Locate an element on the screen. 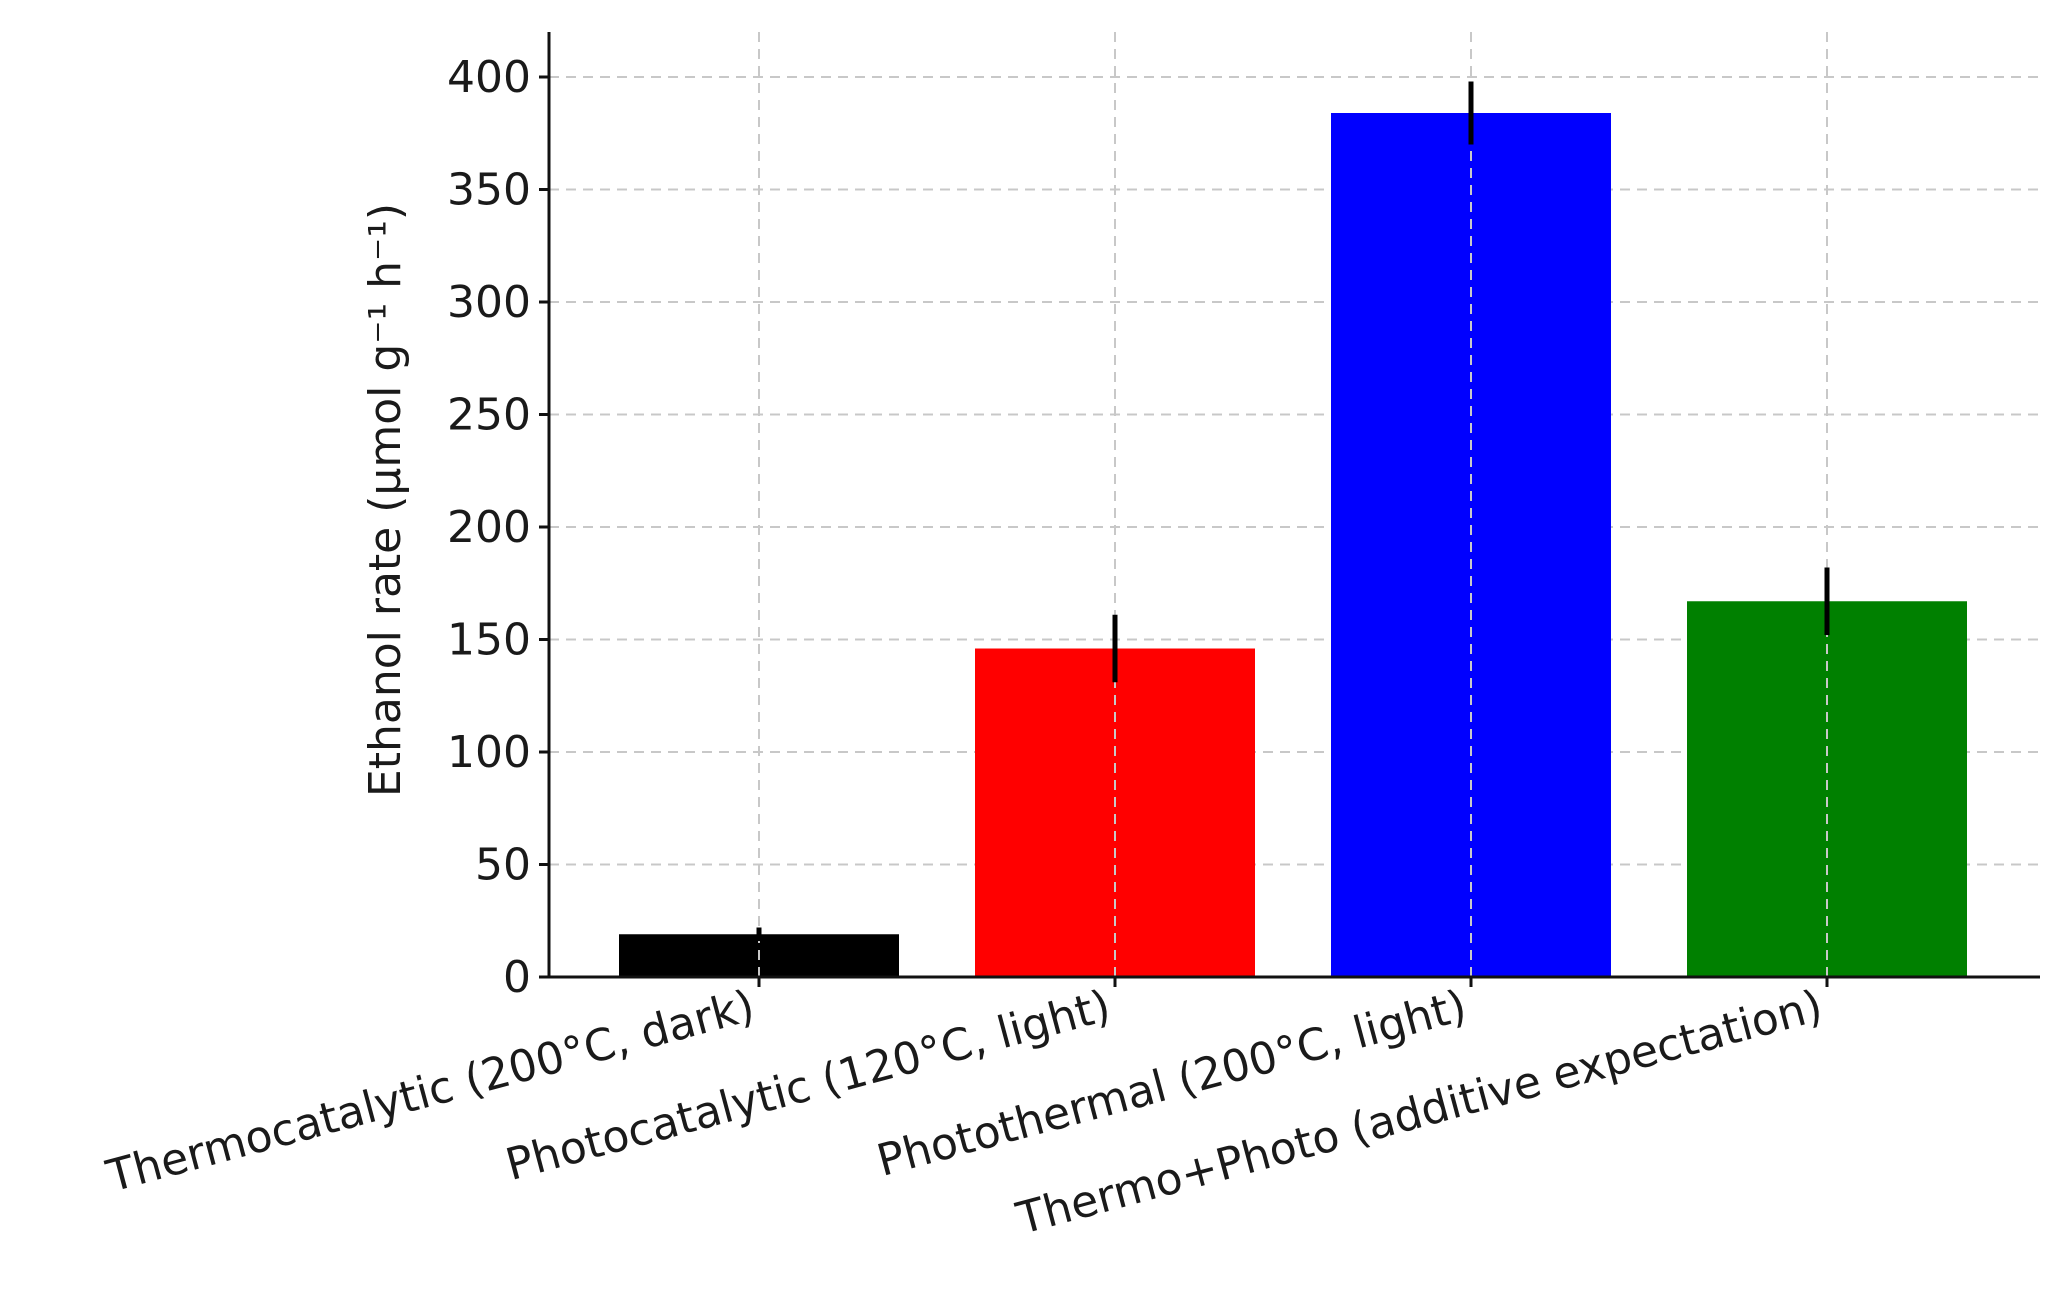 The width and height of the screenshot is (2054, 1293). y-tick-label: 200 is located at coordinates (489, 527).